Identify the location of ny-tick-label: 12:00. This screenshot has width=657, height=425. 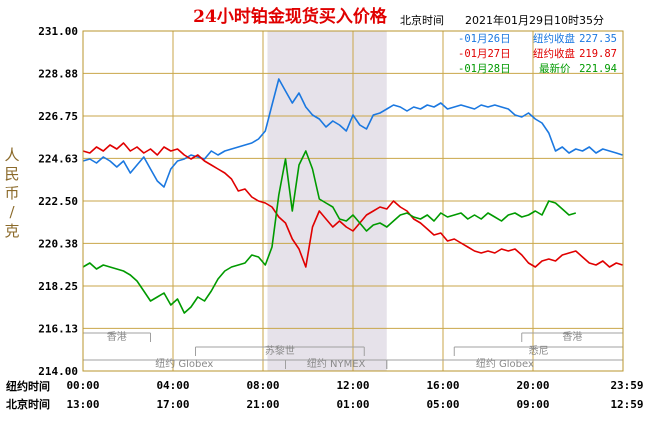
(352, 385).